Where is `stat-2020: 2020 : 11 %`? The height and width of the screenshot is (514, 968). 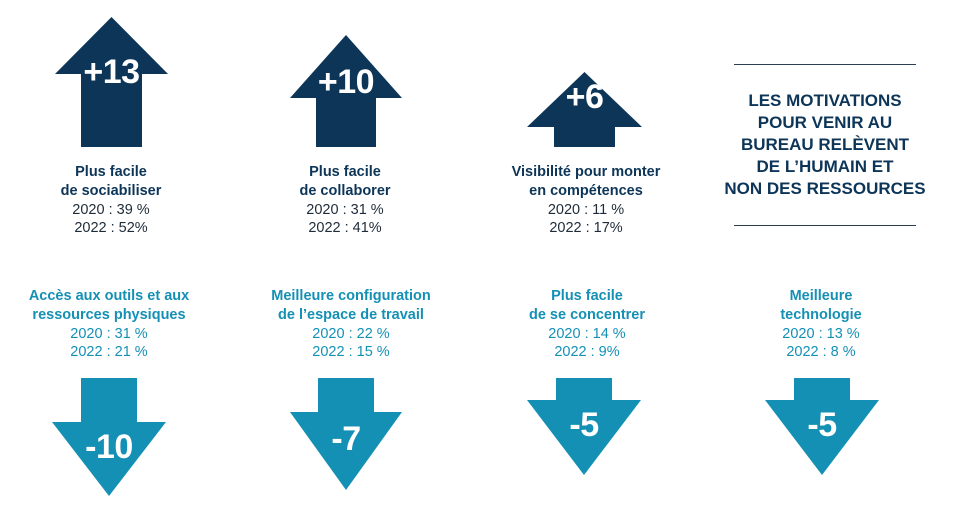 stat-2020: 2020 : 11 % is located at coordinates (586, 210).